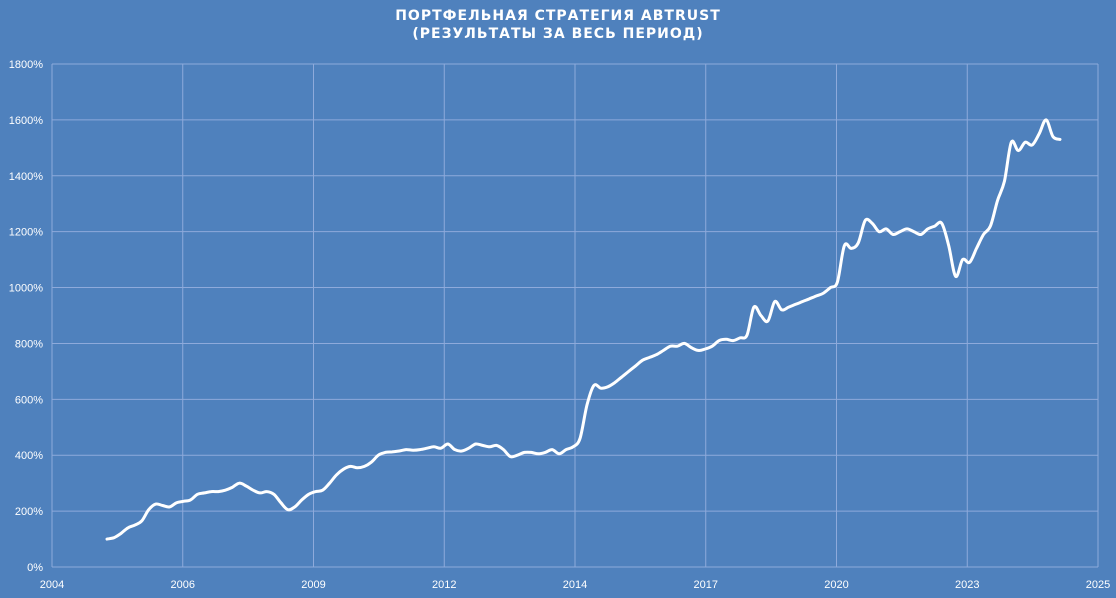  Describe the element at coordinates (575, 585) in the screenshot. I see `x-tick-label: 2014` at that location.